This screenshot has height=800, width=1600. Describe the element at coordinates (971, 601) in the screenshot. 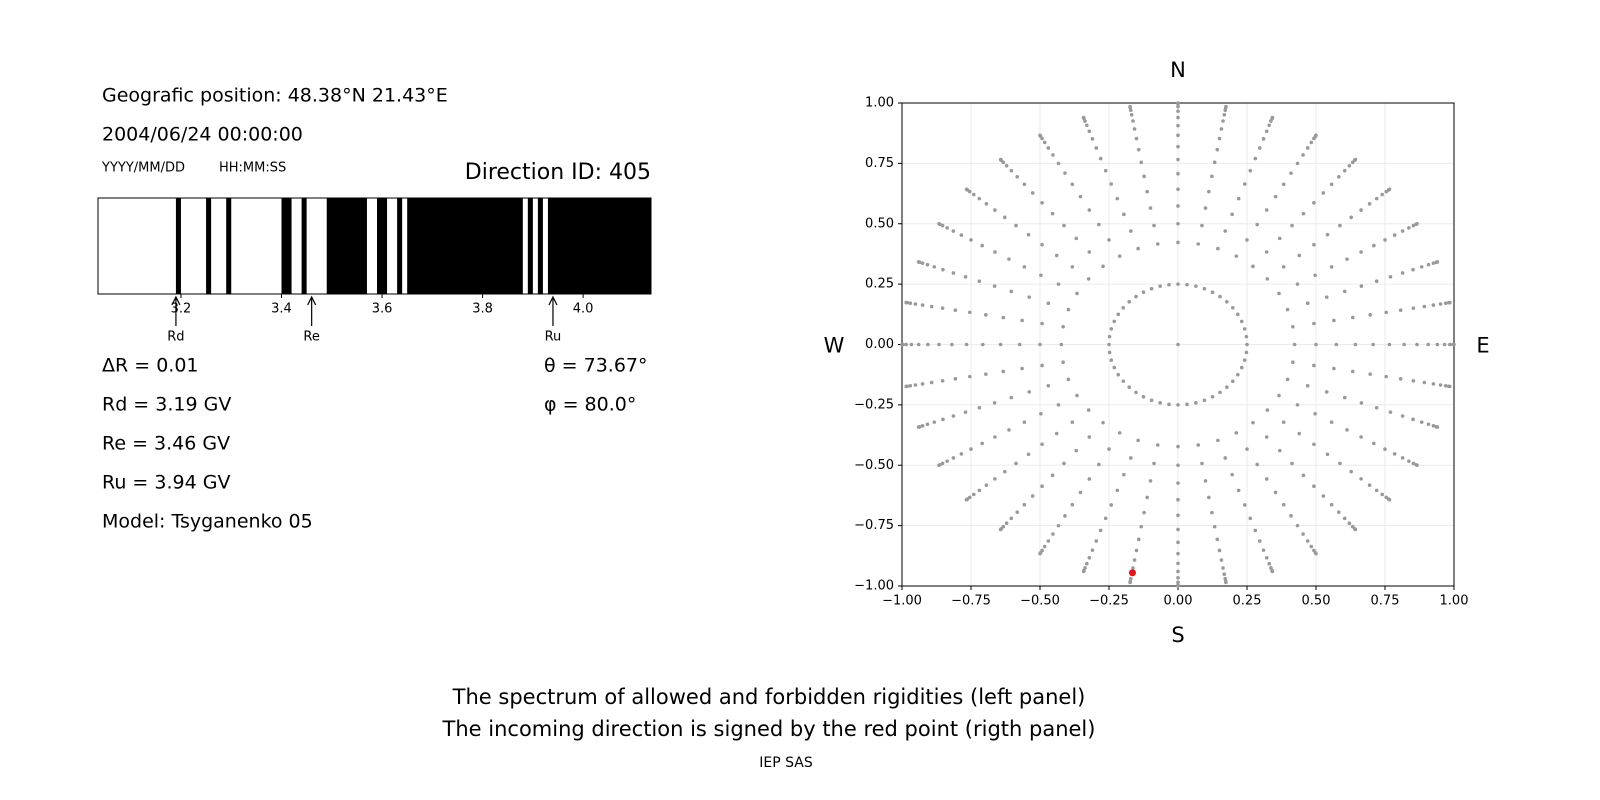

I see `x-tick-label: −0.75` at that location.